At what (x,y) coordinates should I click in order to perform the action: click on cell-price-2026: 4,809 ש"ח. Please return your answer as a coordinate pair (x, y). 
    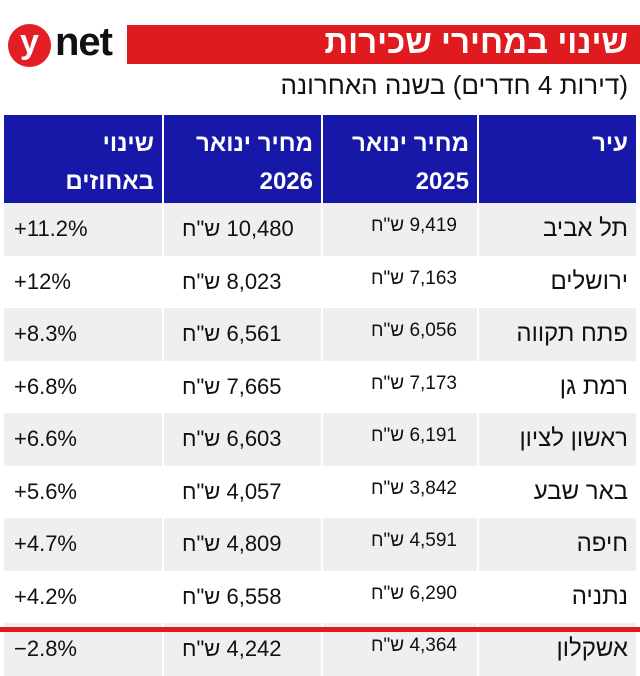
    Looking at the image, I should click on (242, 544).